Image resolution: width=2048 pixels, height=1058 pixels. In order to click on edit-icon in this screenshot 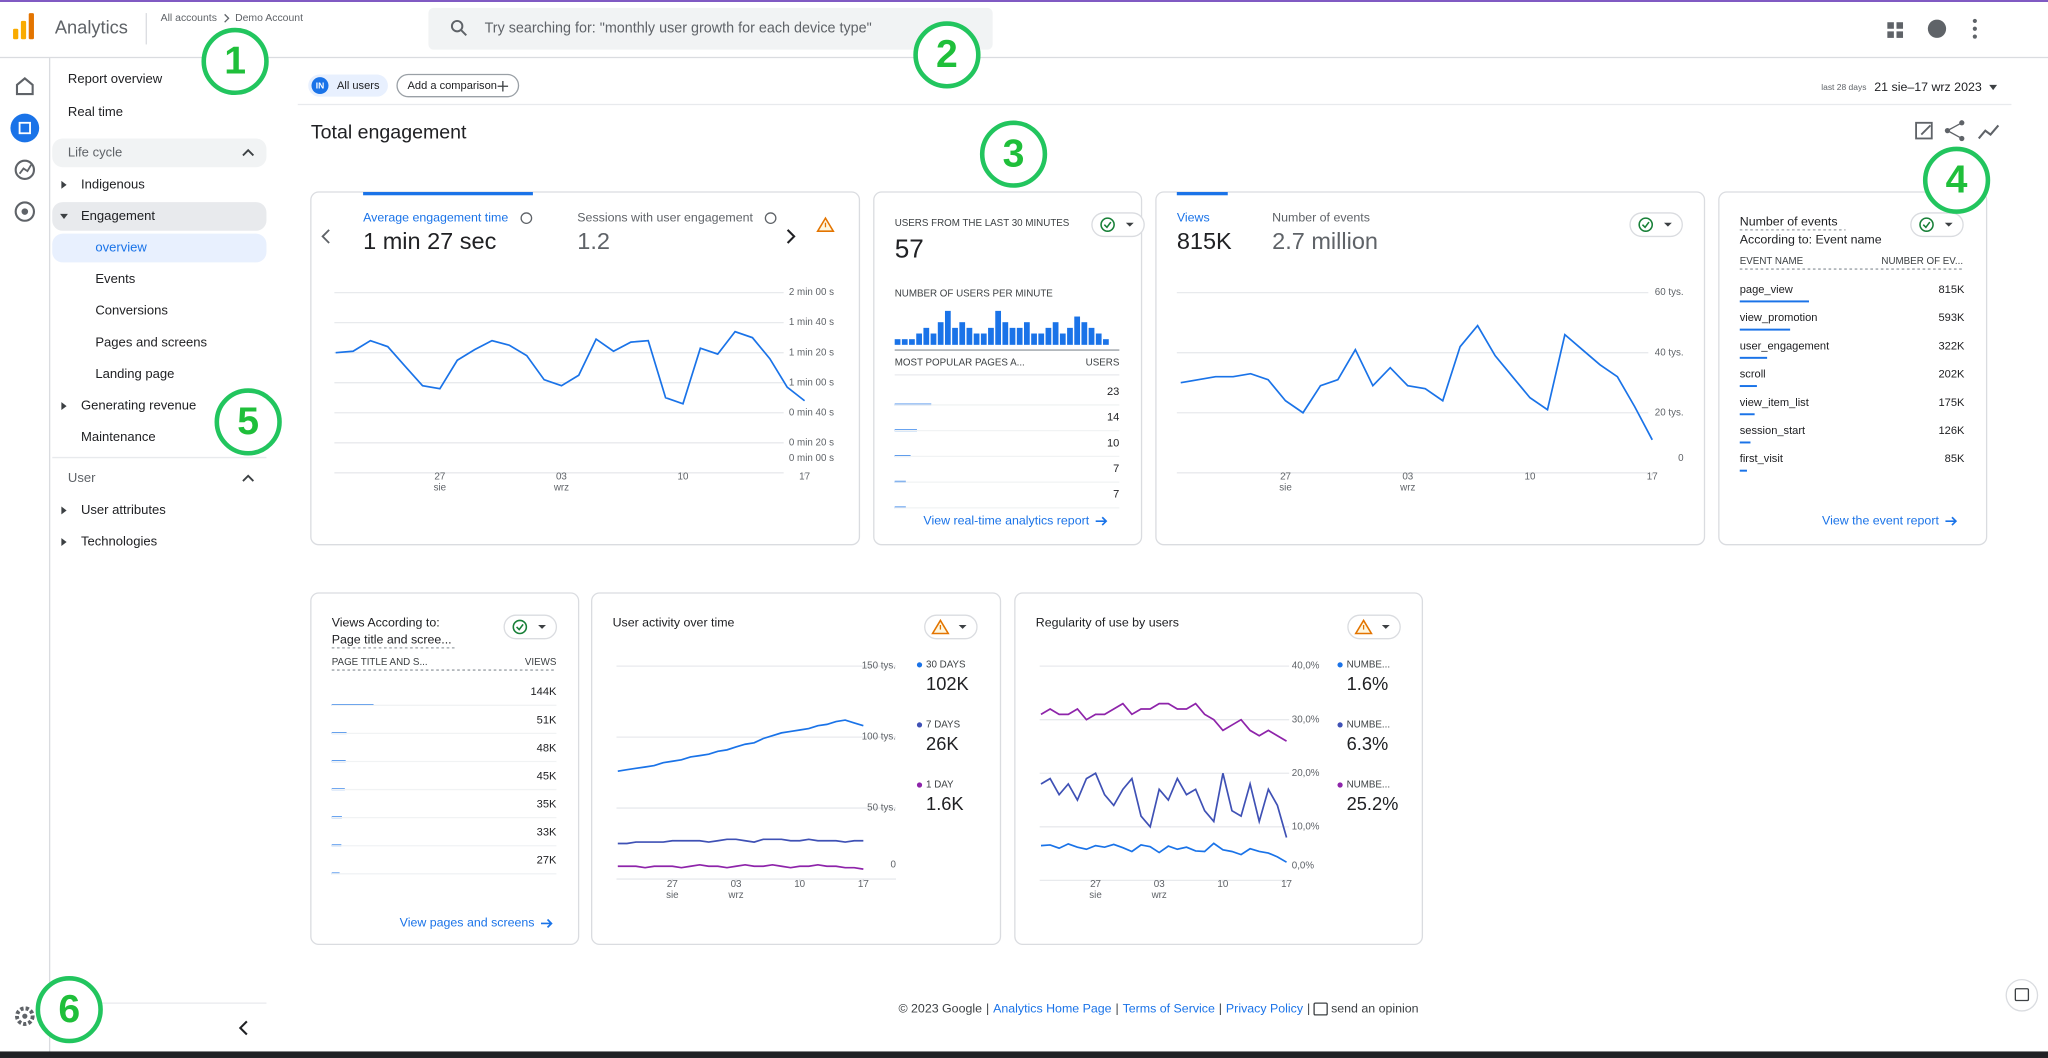, I will do `click(1926, 130)`.